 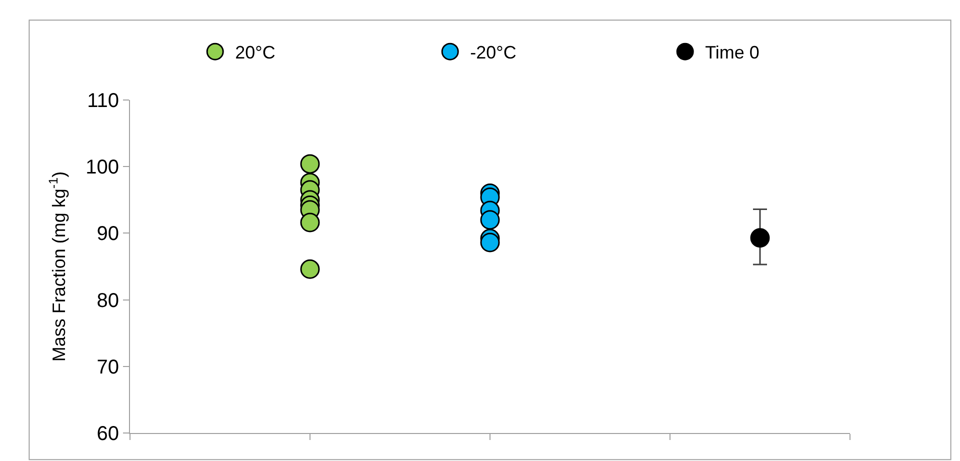 I want to click on y-tick-label: 60, so click(x=107, y=434).